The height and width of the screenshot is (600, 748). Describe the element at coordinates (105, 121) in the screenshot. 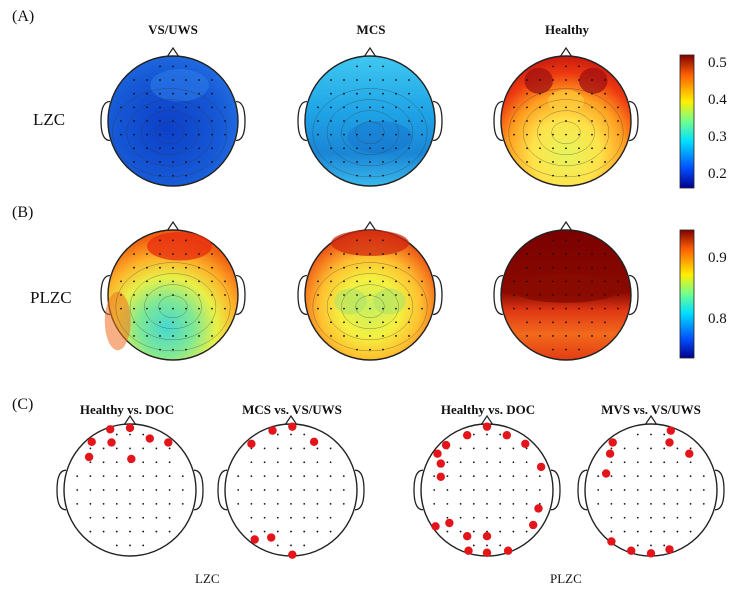

I see `left-ear` at that location.